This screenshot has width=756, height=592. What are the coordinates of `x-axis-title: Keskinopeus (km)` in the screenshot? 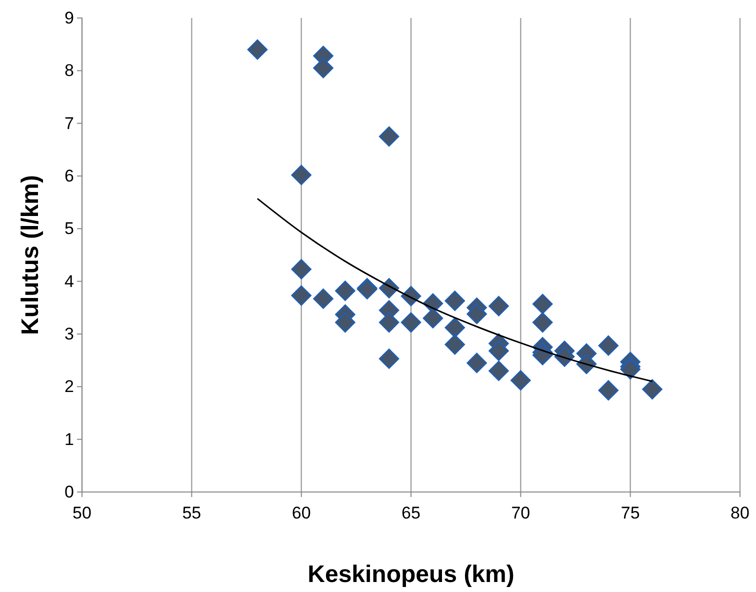 It's located at (411, 574).